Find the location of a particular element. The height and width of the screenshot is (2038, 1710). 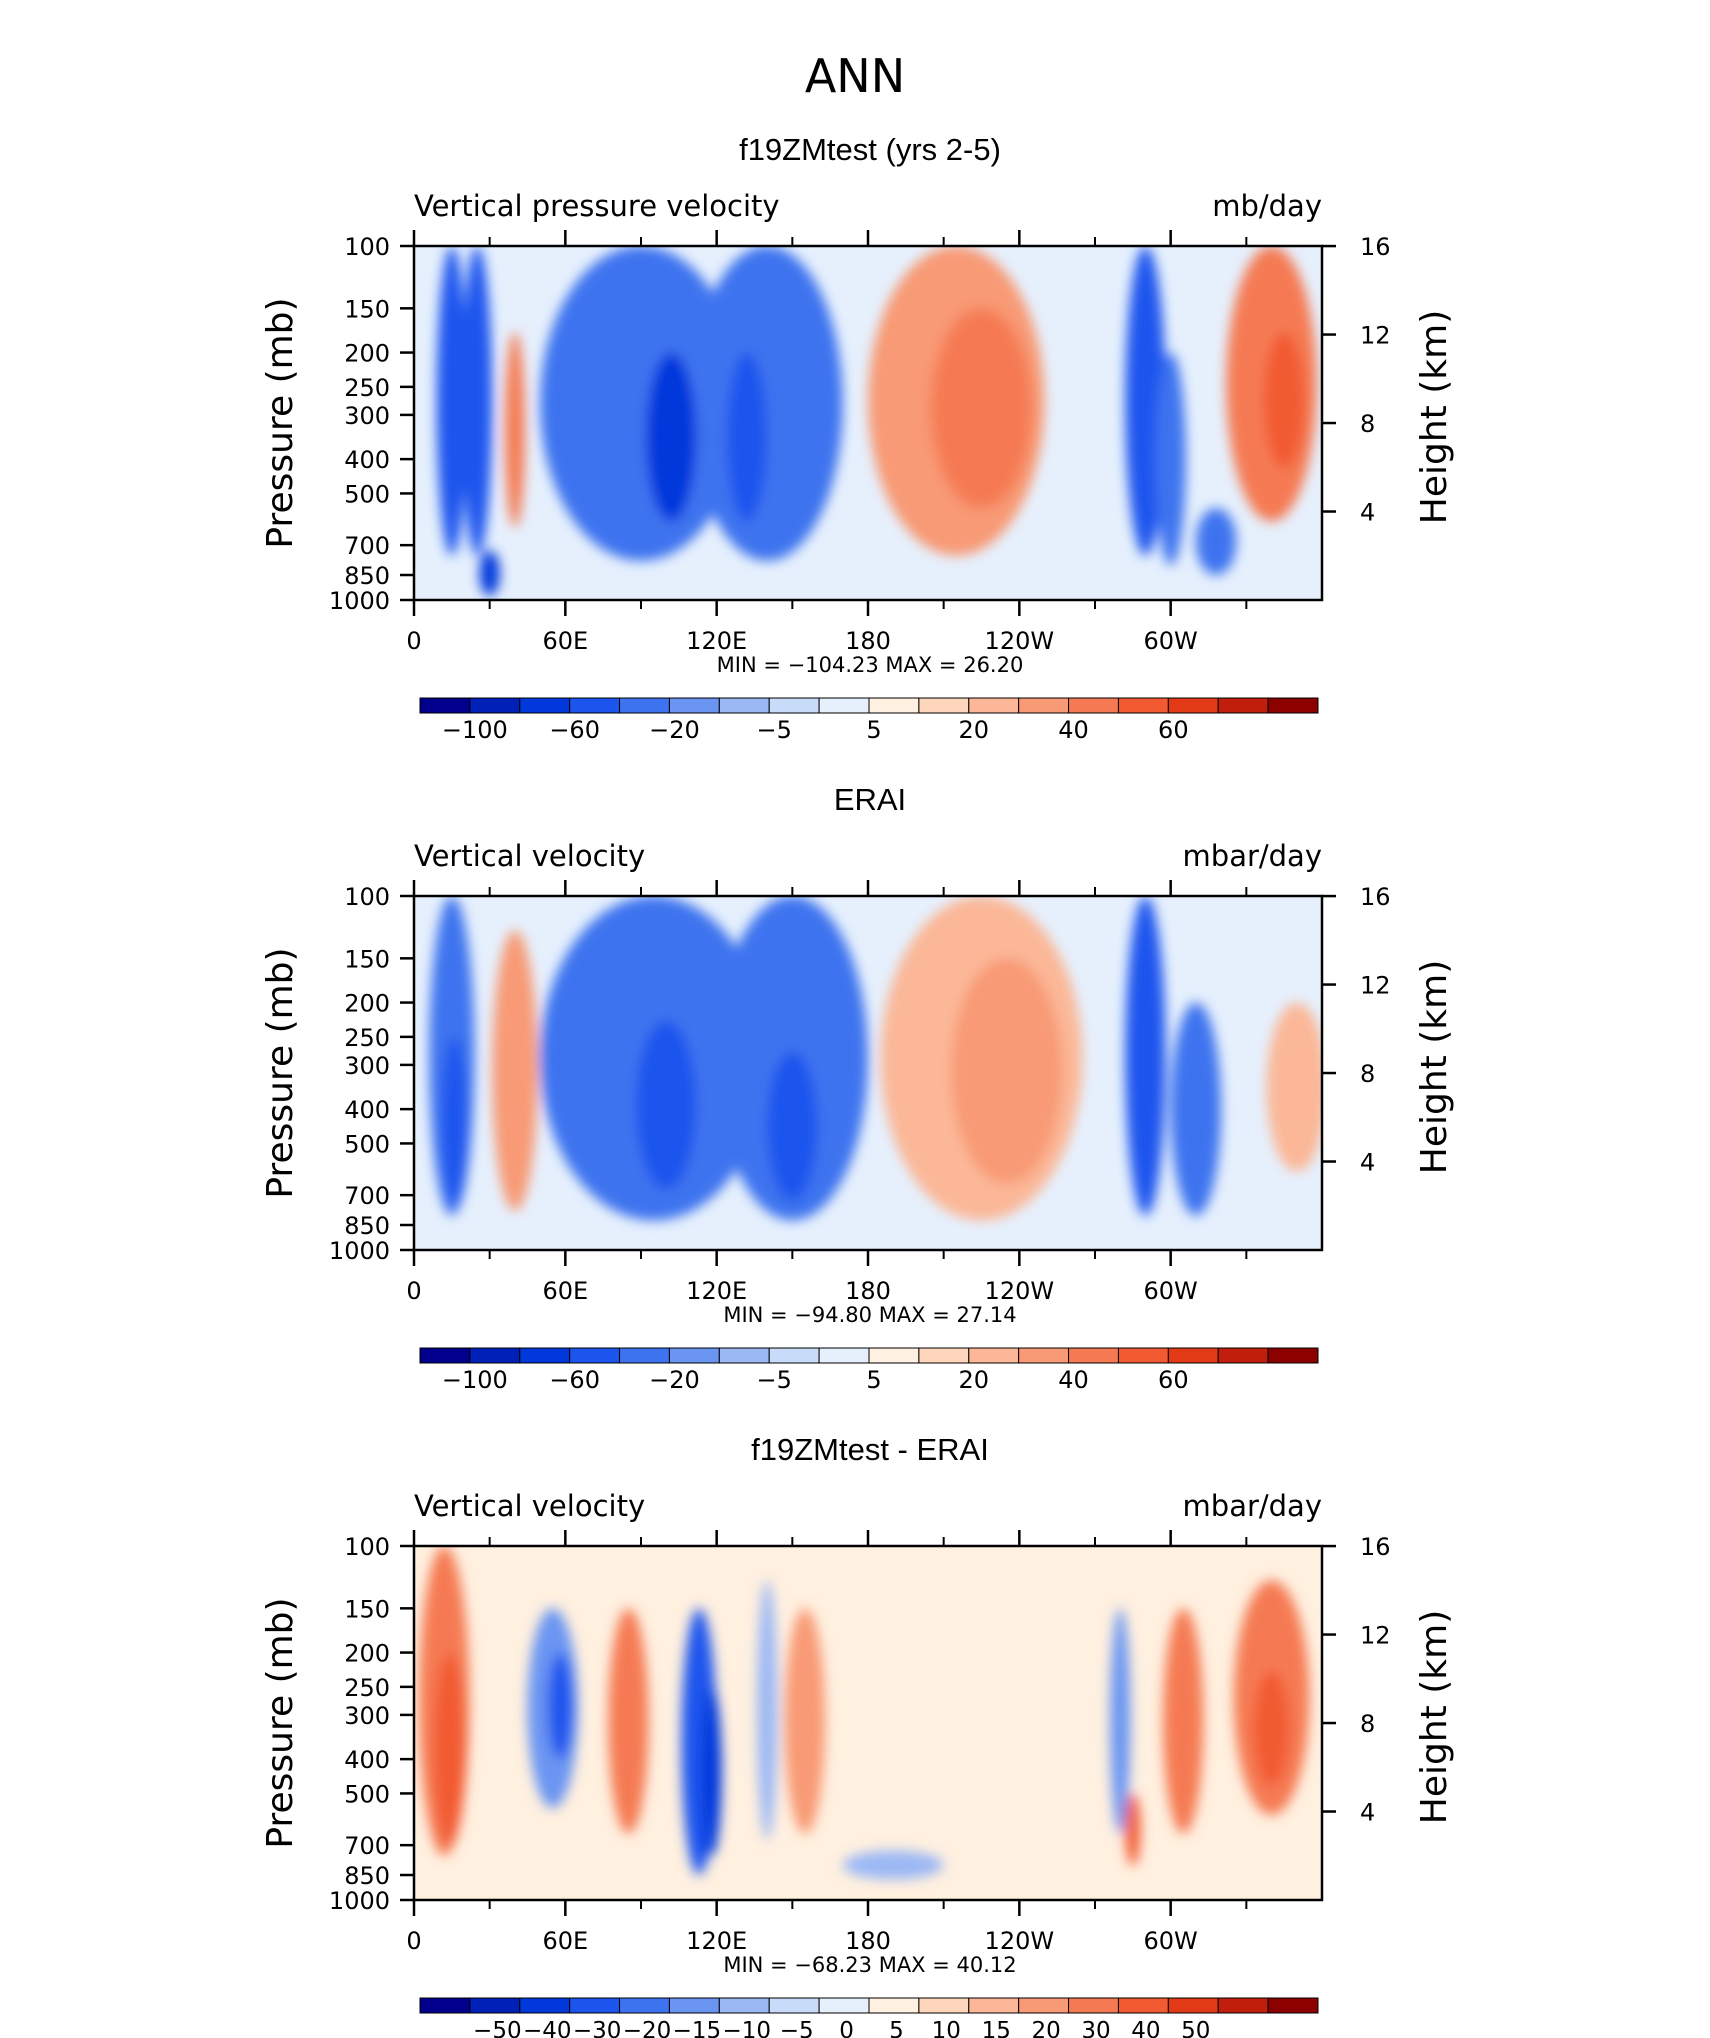

y-tick-label: 850 is located at coordinates (367, 576).